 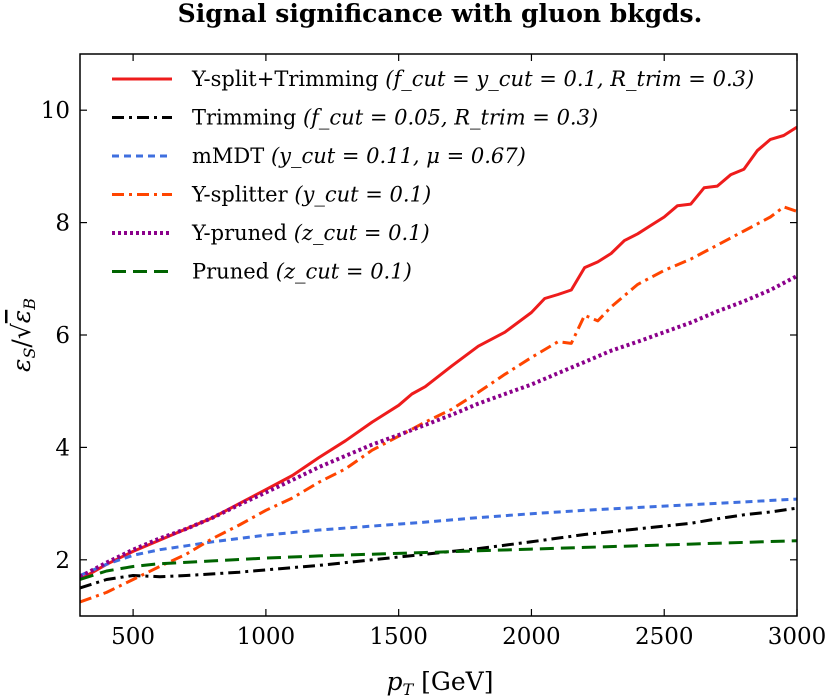 I want to click on x-tick-label: 3000, so click(x=797, y=637).